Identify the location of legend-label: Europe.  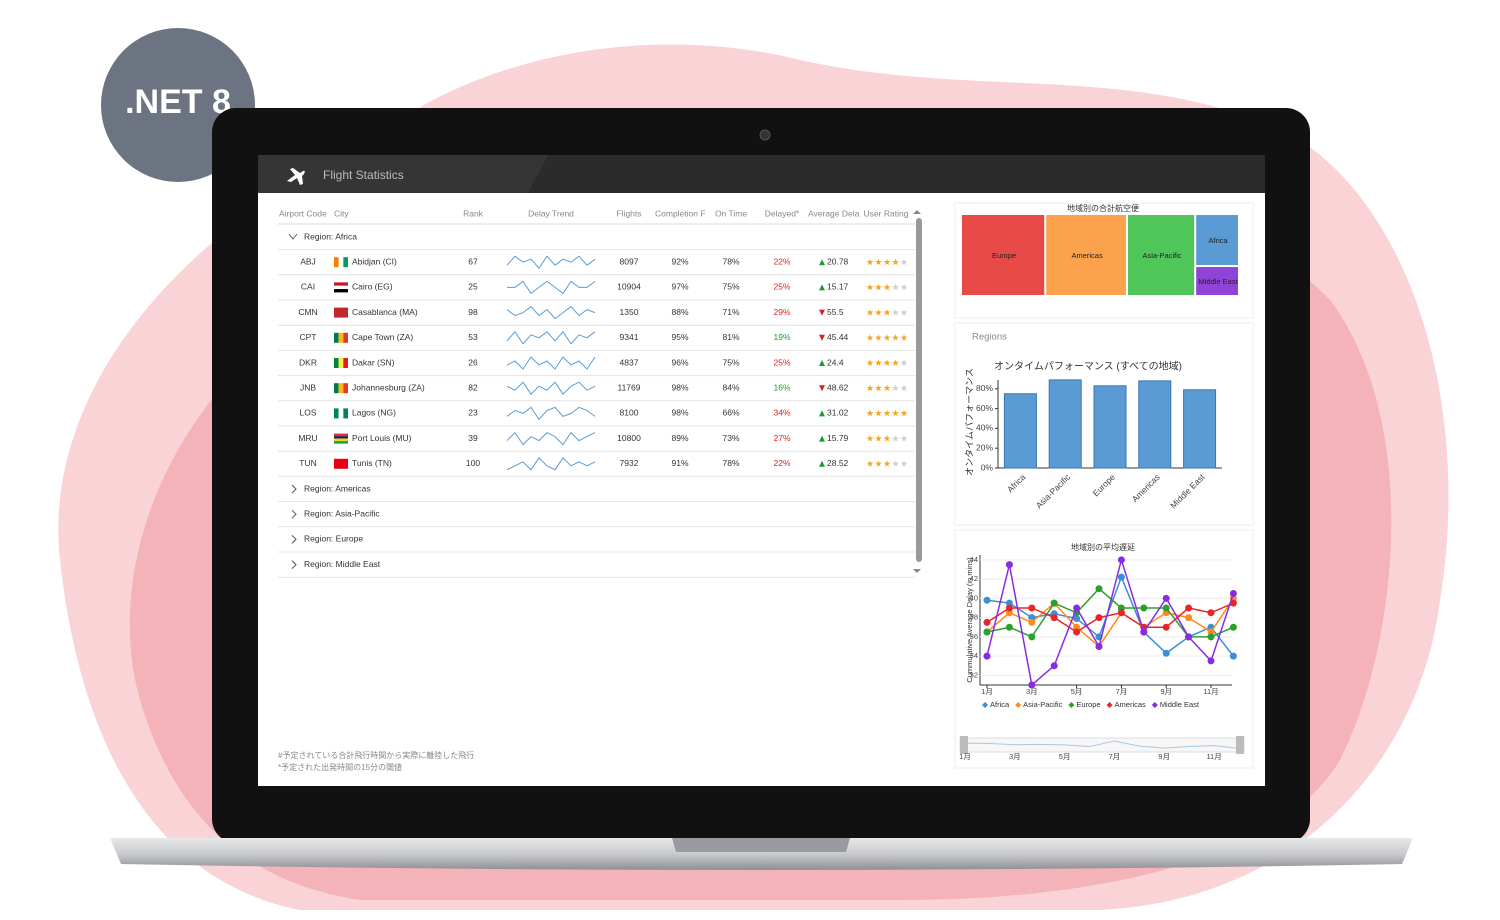
(1088, 704).